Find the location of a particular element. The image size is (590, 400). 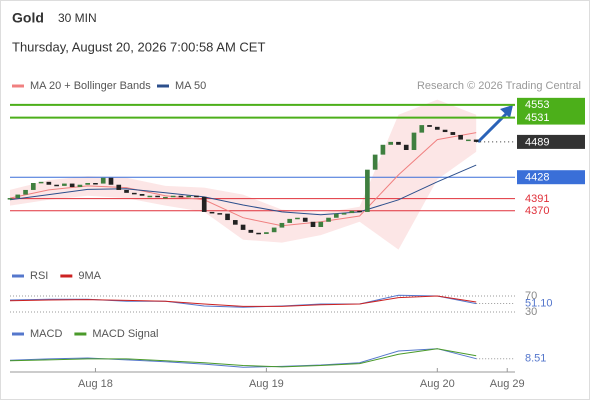

legend-ma20-label: MA 20 + Bollinger Bands is located at coordinates (90, 86).